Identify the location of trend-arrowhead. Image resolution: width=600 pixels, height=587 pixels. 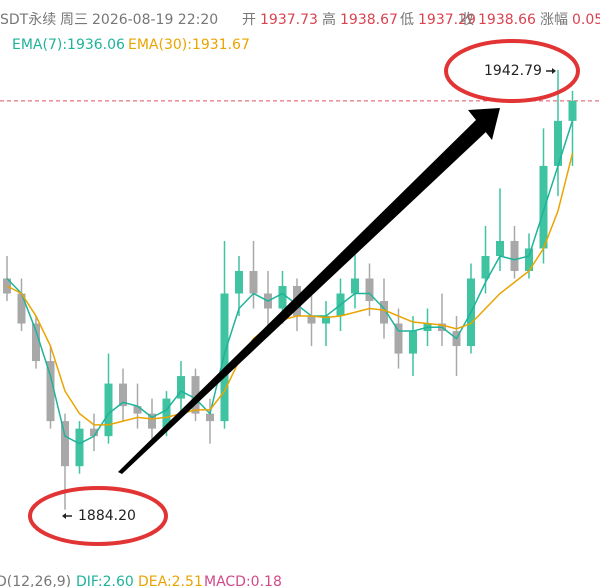
(484, 124).